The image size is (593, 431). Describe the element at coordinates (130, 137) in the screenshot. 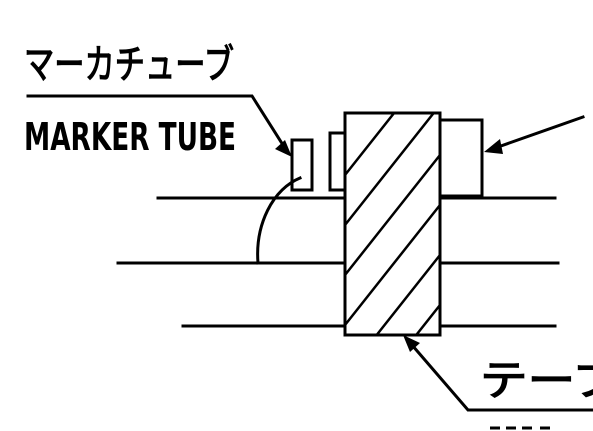

I see `label-marker-tube-en: MARKER TUBE` at that location.